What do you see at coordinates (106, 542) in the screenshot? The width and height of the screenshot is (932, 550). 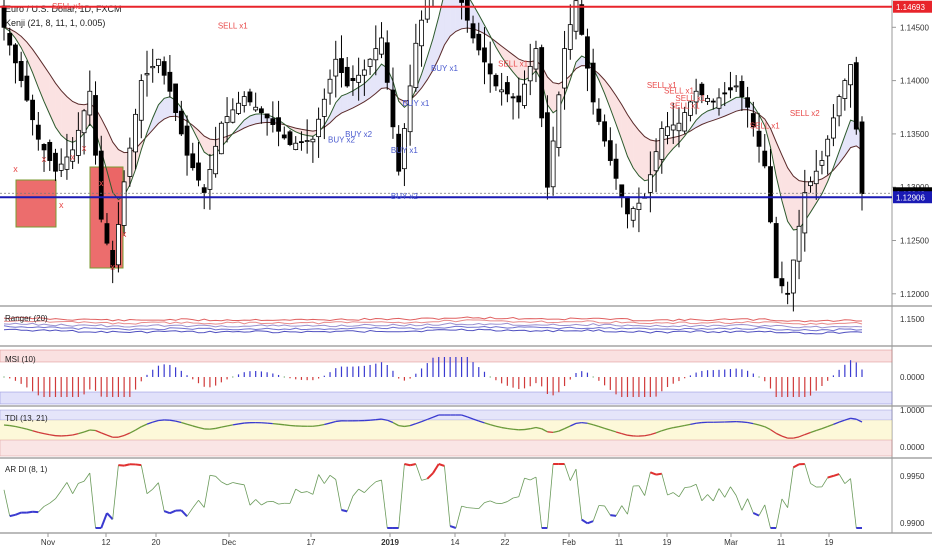 I see `time-tick-label: 12` at bounding box center [106, 542].